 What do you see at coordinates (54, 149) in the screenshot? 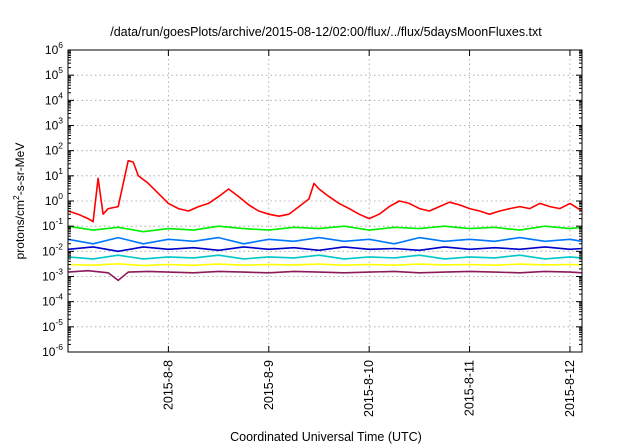
I see `y-tick-label: 10²` at bounding box center [54, 149].